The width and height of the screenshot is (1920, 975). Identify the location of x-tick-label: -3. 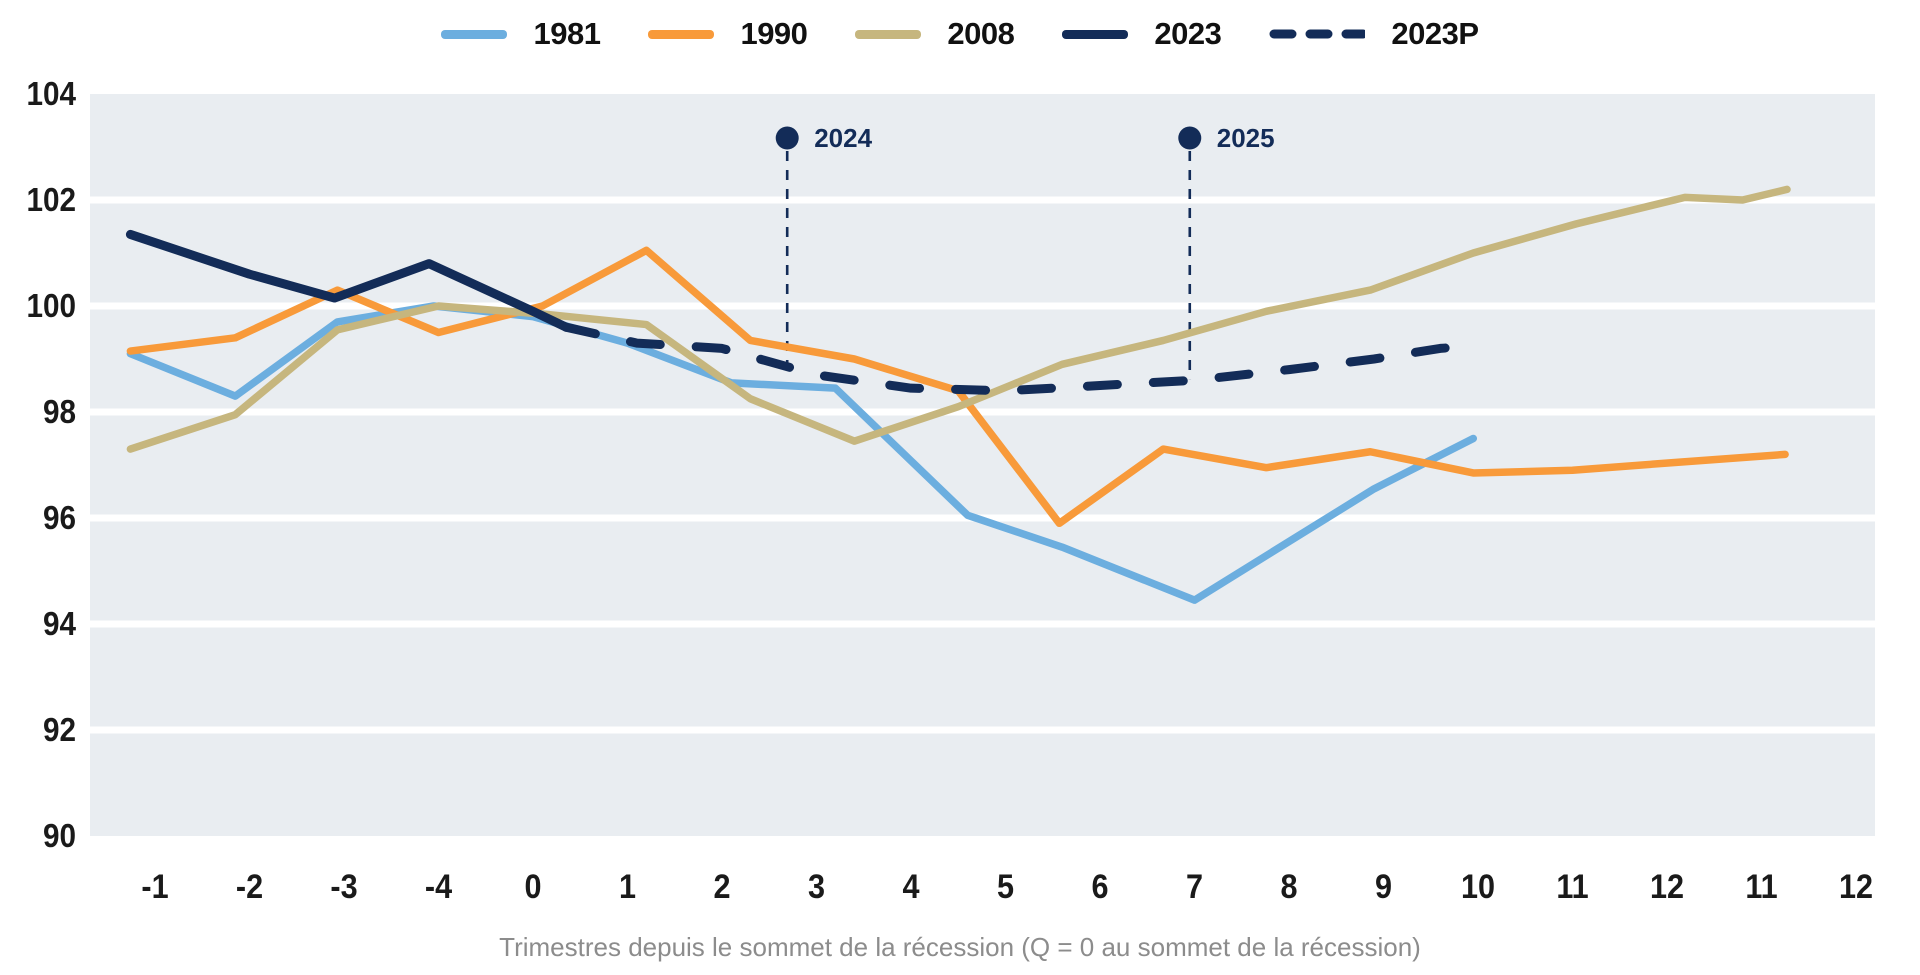
(343, 887).